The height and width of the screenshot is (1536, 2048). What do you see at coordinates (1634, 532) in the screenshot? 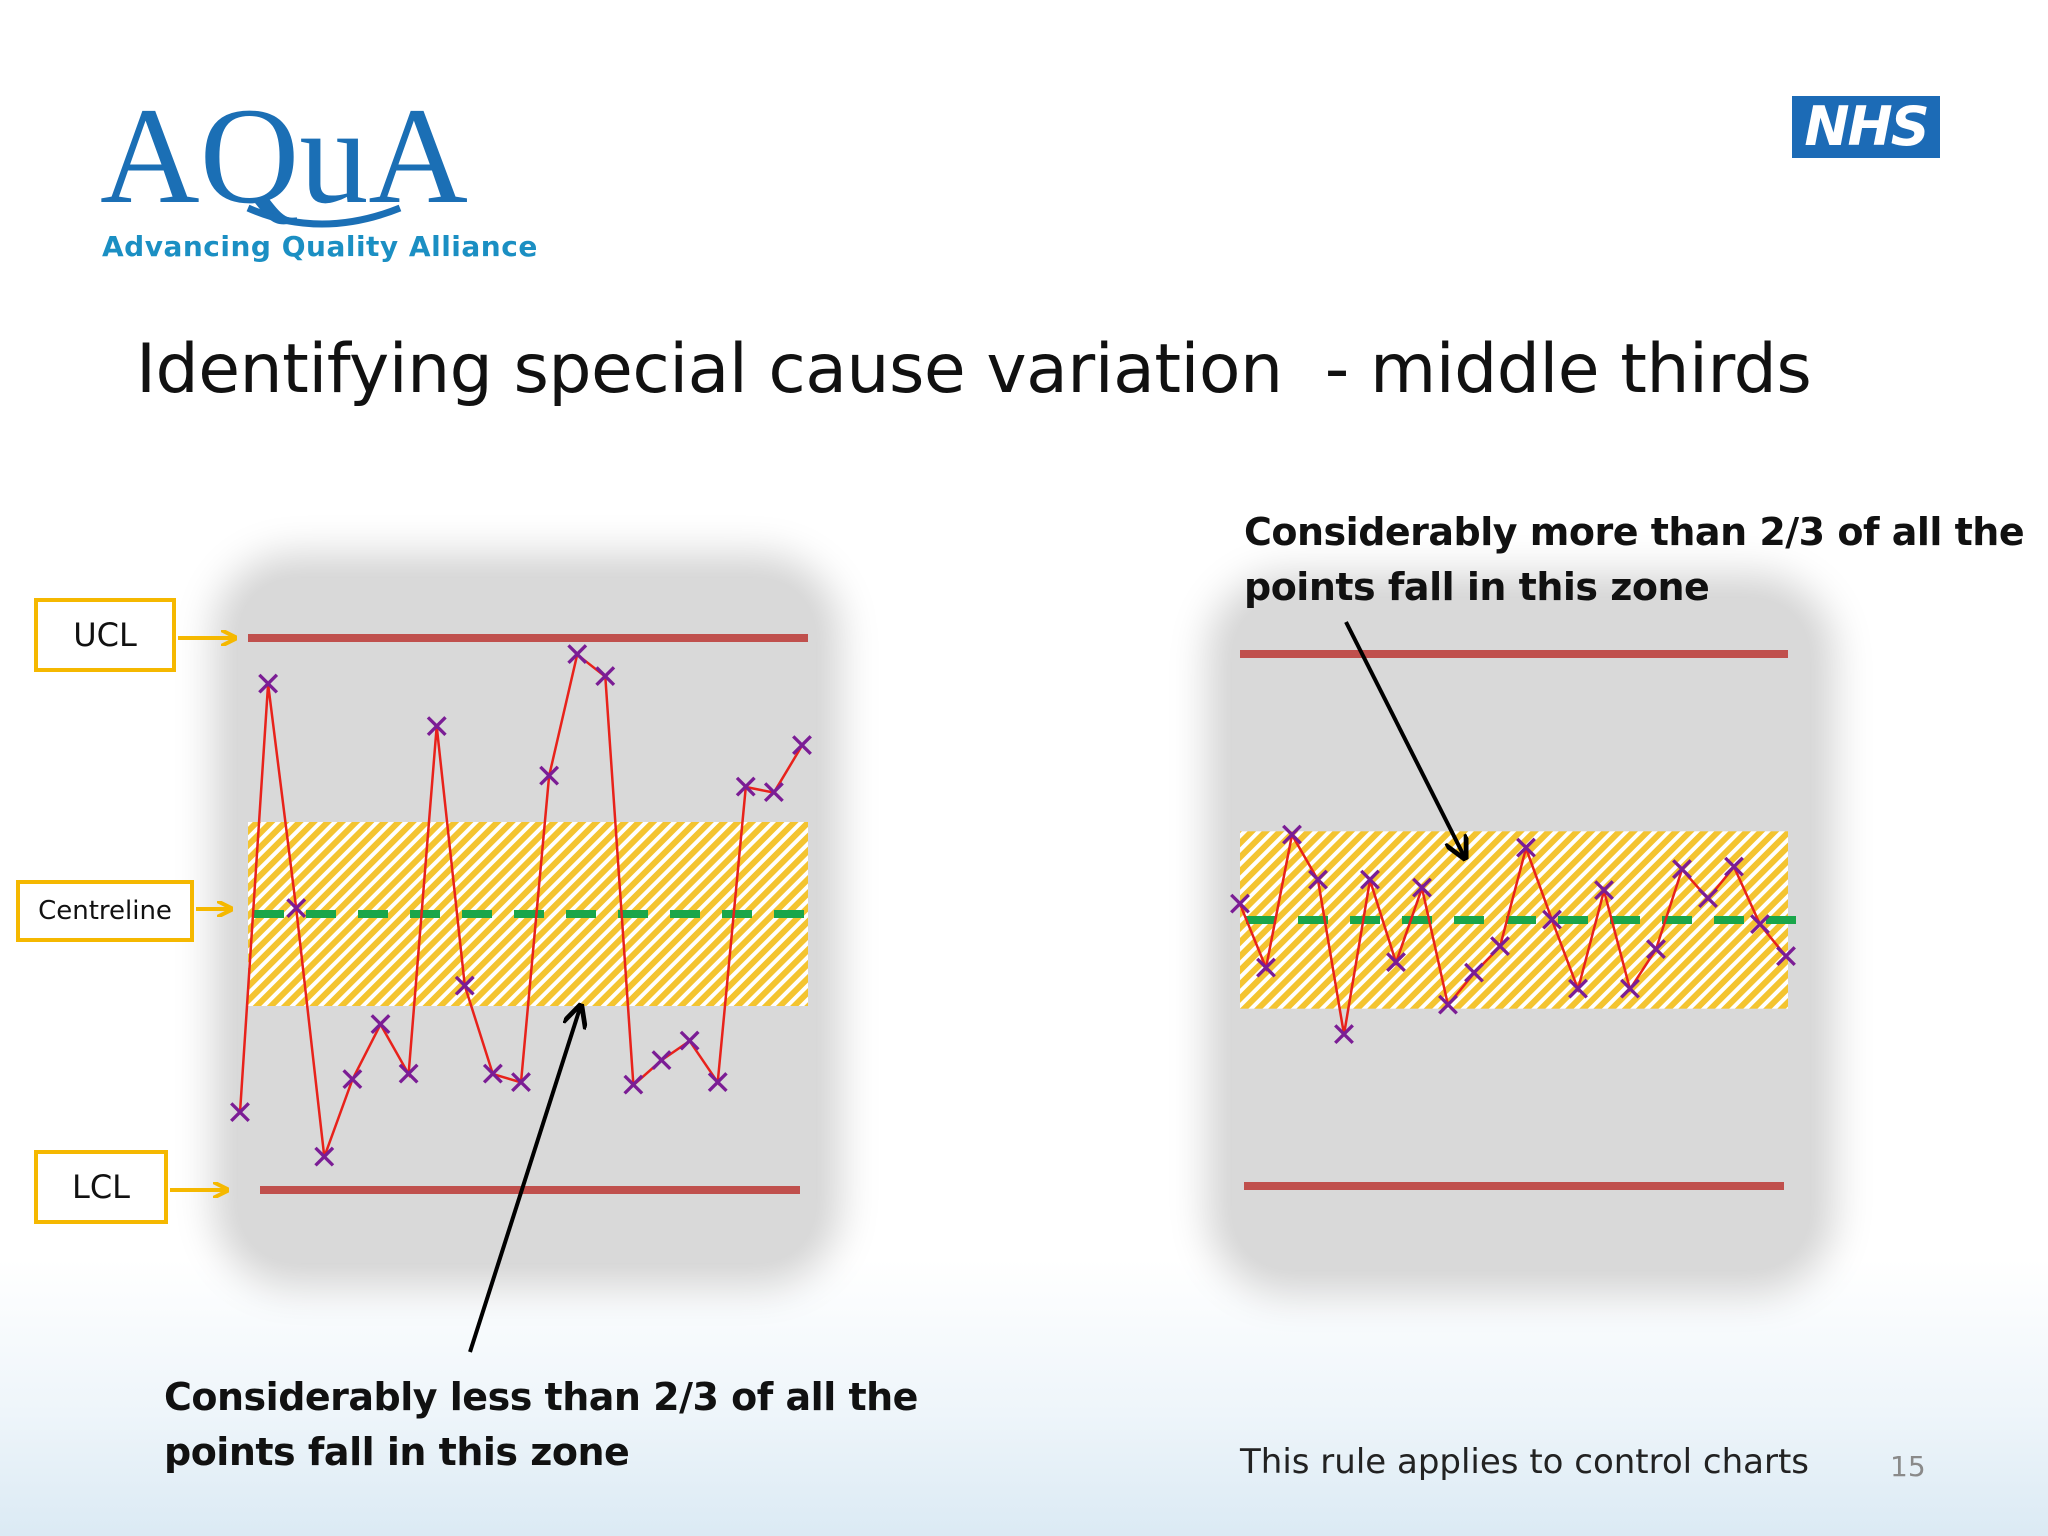
I see `callout-right-line-1: Considerably more than 2/3 of all the` at bounding box center [1634, 532].